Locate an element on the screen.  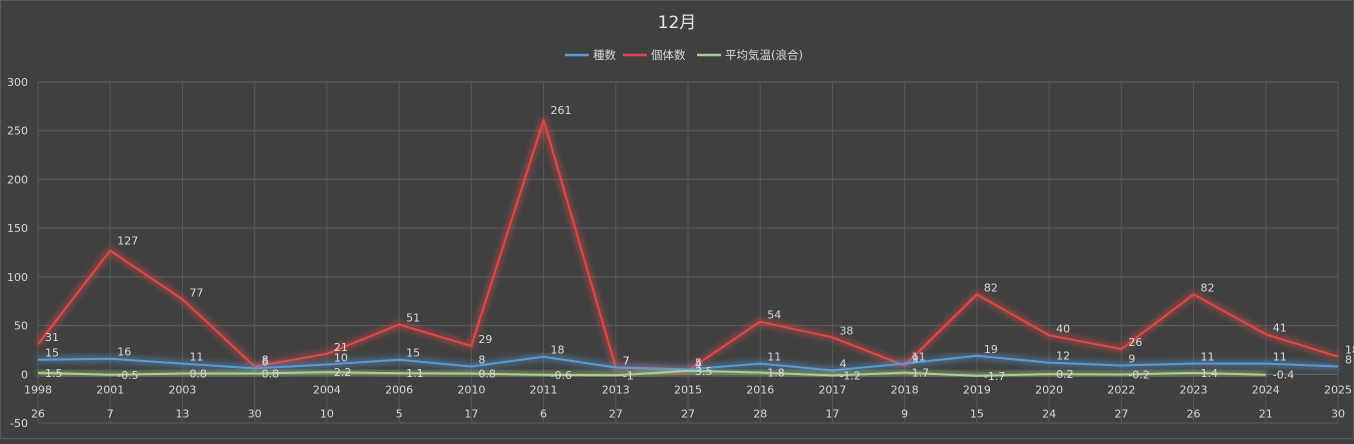
legend-label: 種数 is located at coordinates (604, 55).